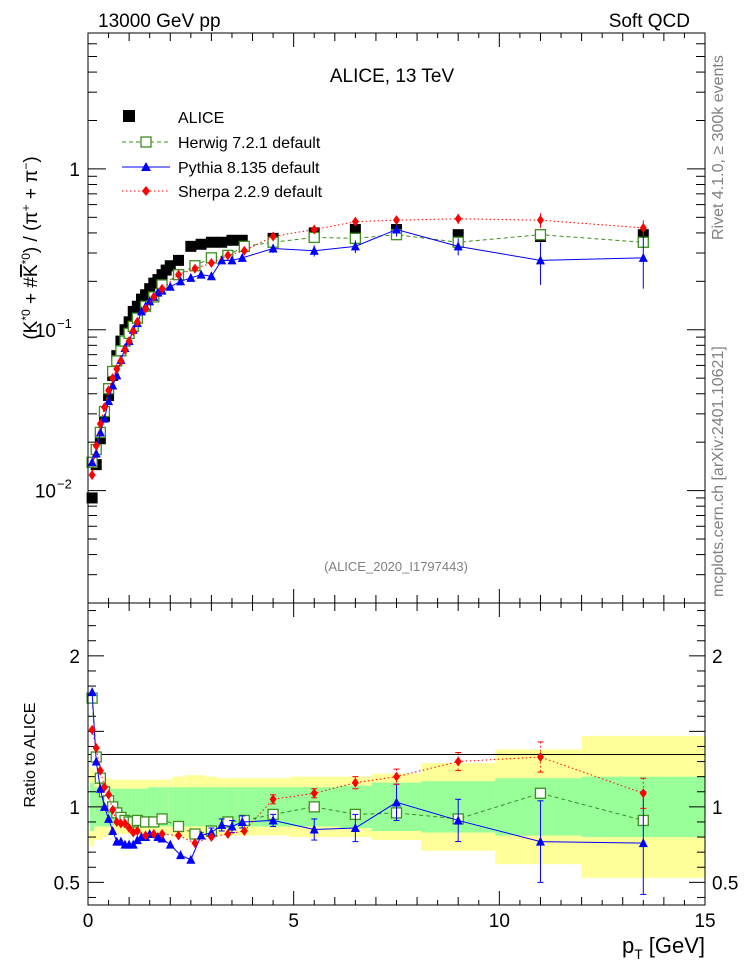 This screenshot has height=972, width=746. I want to click on header-right: Soft QCD, so click(649, 21).